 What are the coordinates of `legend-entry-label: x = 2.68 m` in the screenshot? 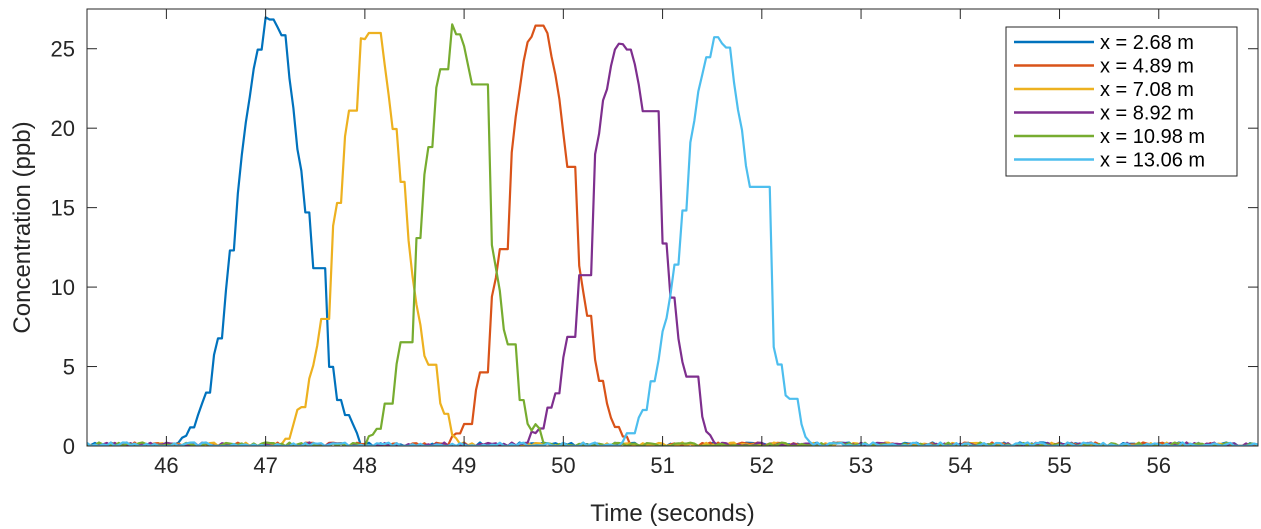 It's located at (1147, 43).